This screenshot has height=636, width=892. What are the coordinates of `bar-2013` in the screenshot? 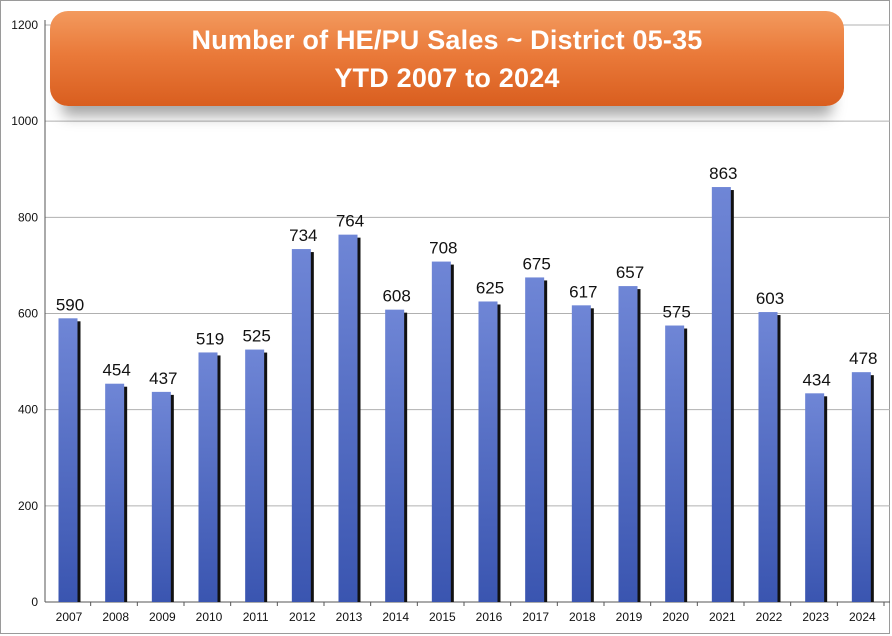 It's located at (348, 418).